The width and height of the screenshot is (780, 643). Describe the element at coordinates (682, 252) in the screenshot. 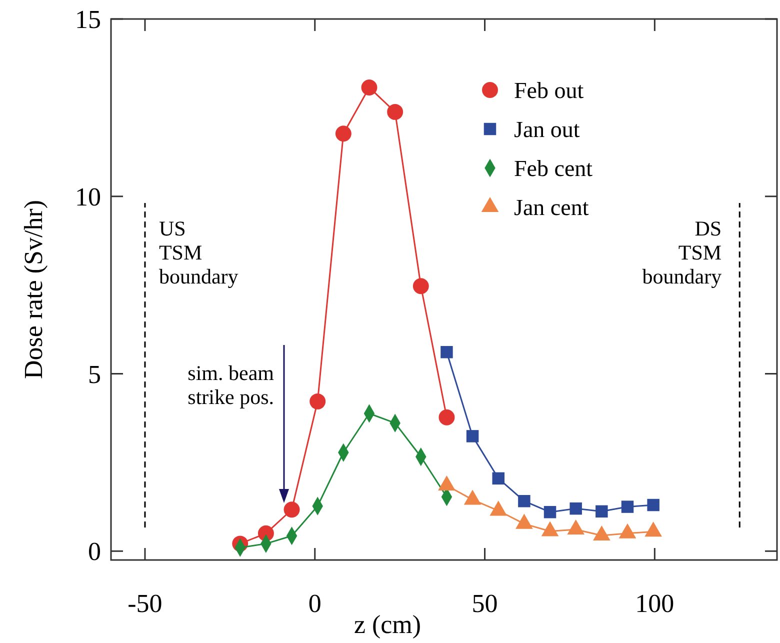

I see `ref-line-label: DS TSM boundary` at that location.